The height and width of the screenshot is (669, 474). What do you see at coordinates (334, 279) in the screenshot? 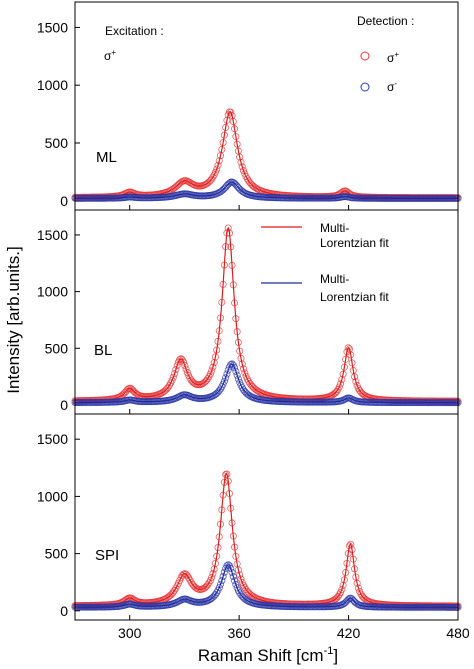
I see `legend-fit-minus-line1: Multi-` at bounding box center [334, 279].